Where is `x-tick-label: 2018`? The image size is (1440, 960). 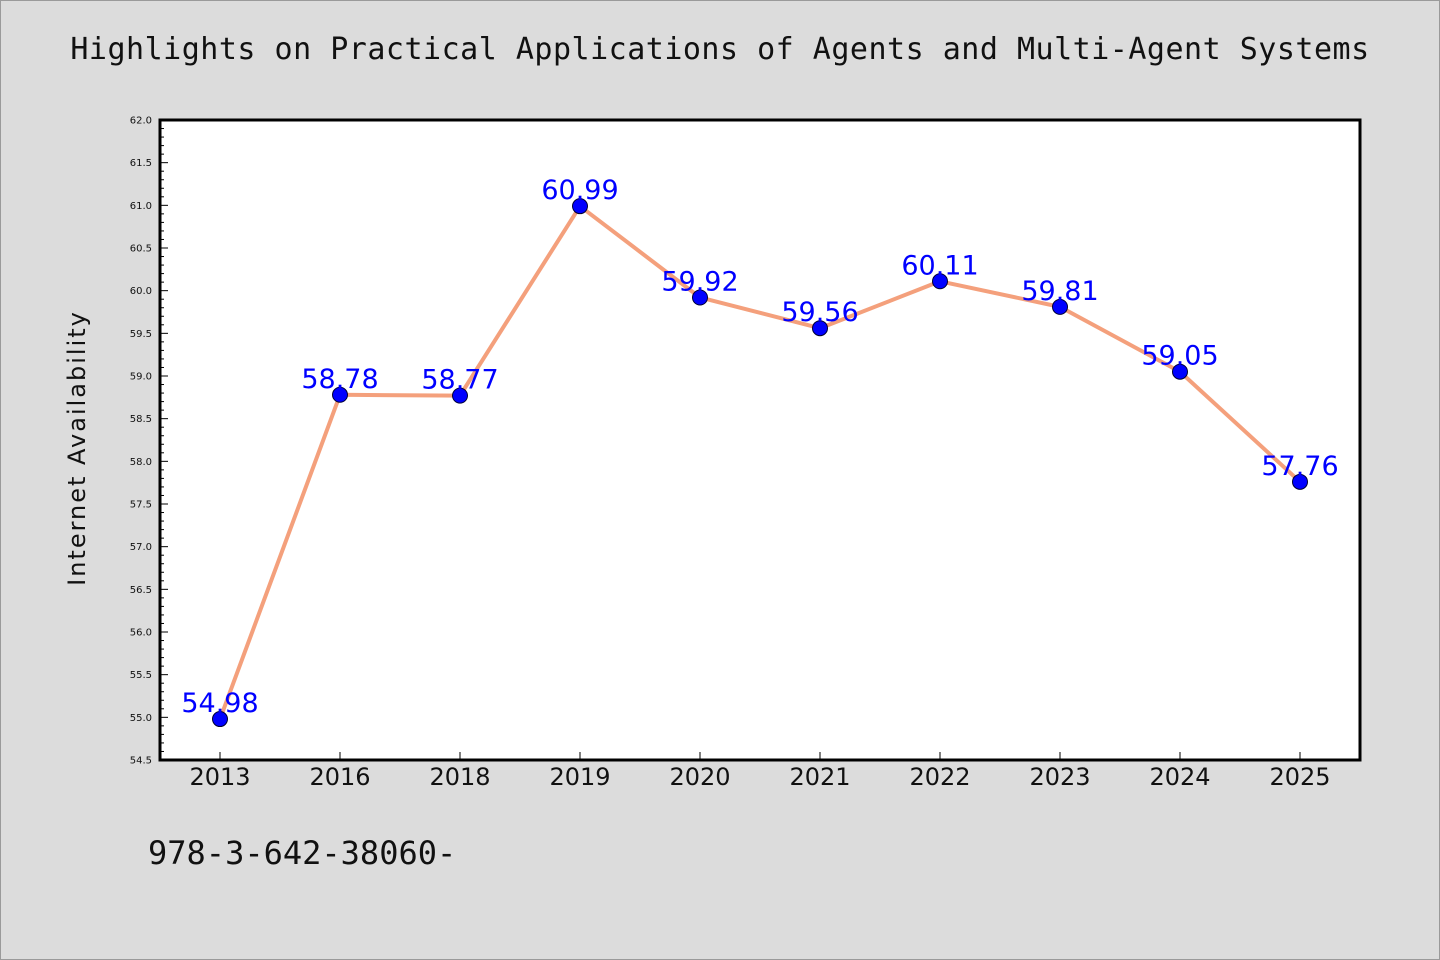
x-tick-label: 2018 is located at coordinates (459, 777).